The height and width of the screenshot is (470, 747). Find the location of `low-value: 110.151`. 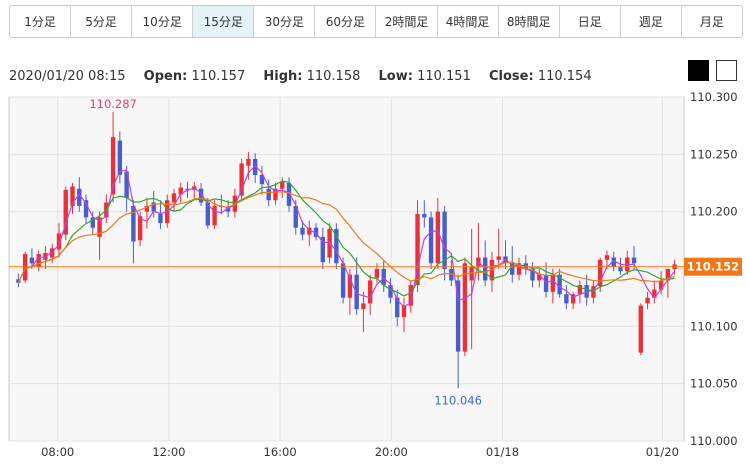

low-value: 110.151 is located at coordinates (444, 76).